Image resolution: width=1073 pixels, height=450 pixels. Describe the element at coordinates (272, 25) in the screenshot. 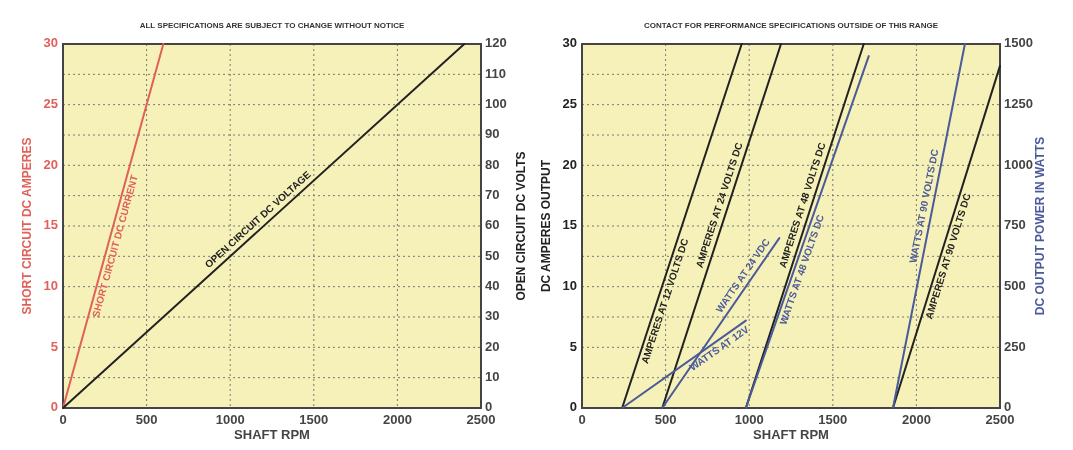

I see `chart-title: ALL SPECIFICATIONS ARE SUBJECT TO CHANGE WITHOUT NOTICE` at that location.